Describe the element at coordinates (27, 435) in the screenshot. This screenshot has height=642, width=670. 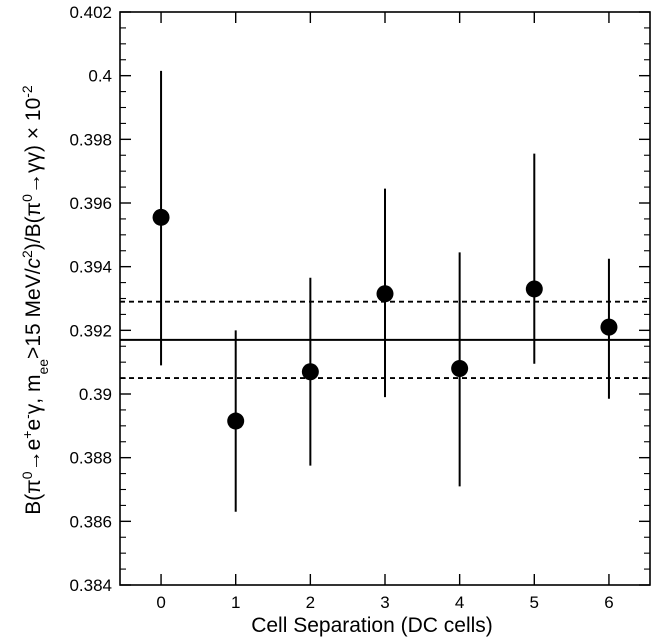
I see `y-axis-title-part: +` at that location.